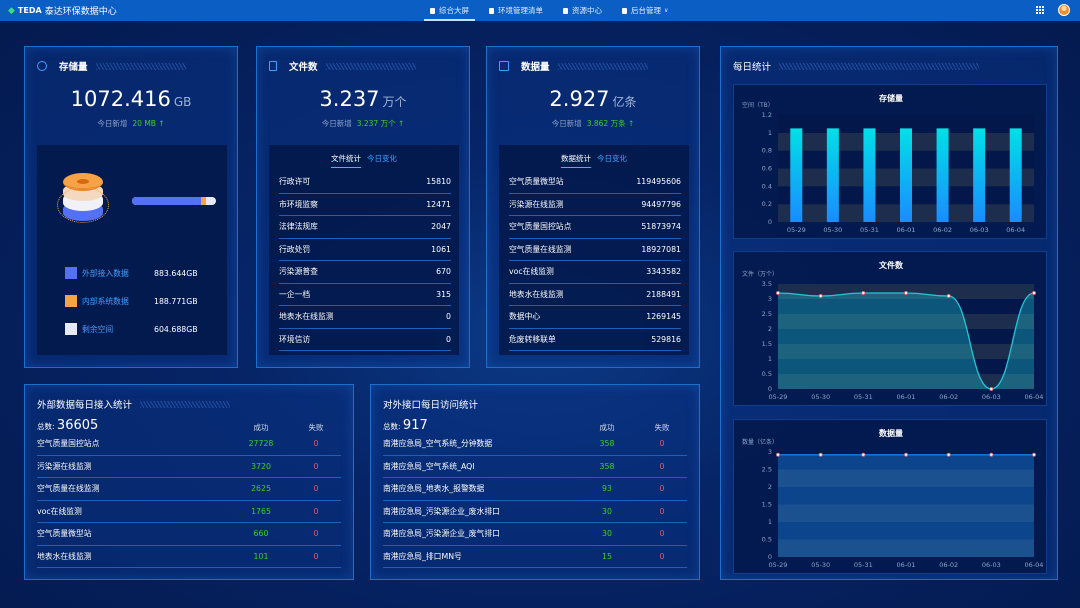 The height and width of the screenshot is (608, 1080). I want to click on success-count: 30, so click(607, 534).